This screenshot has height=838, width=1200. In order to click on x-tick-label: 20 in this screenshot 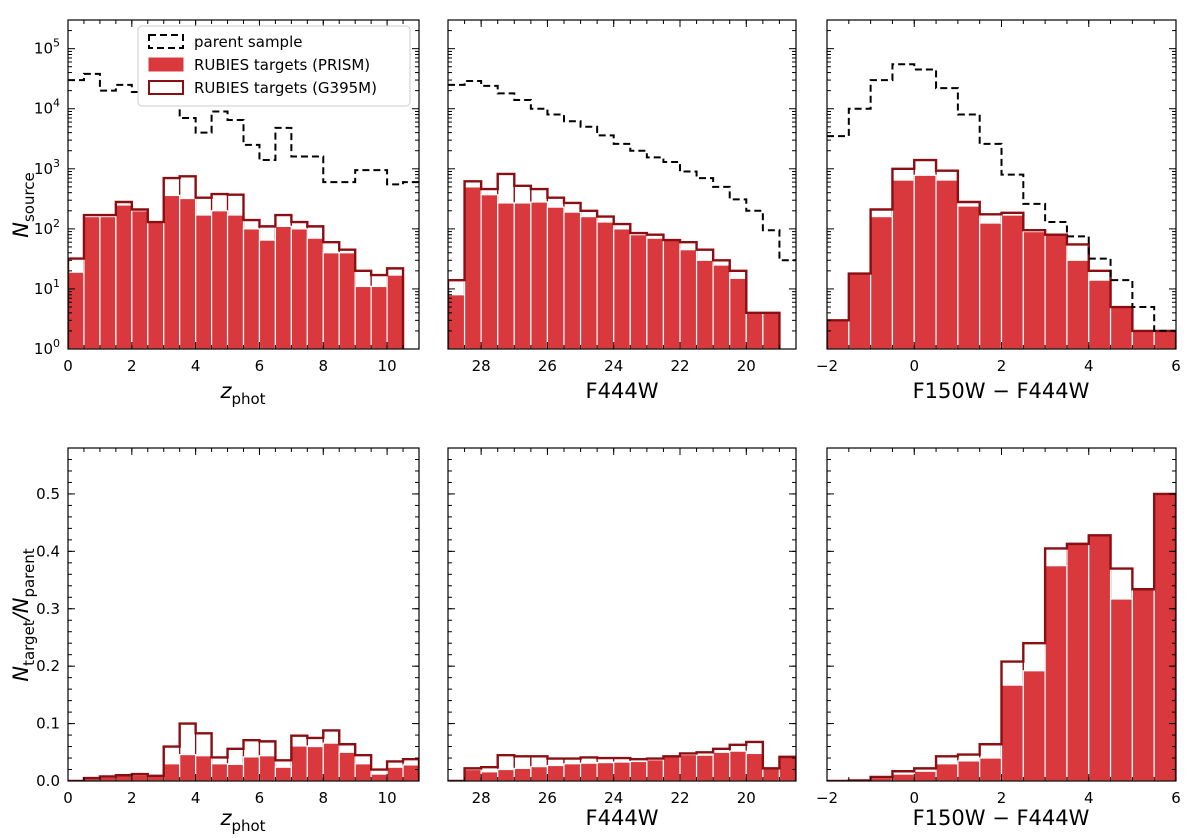, I will do `click(746, 798)`.